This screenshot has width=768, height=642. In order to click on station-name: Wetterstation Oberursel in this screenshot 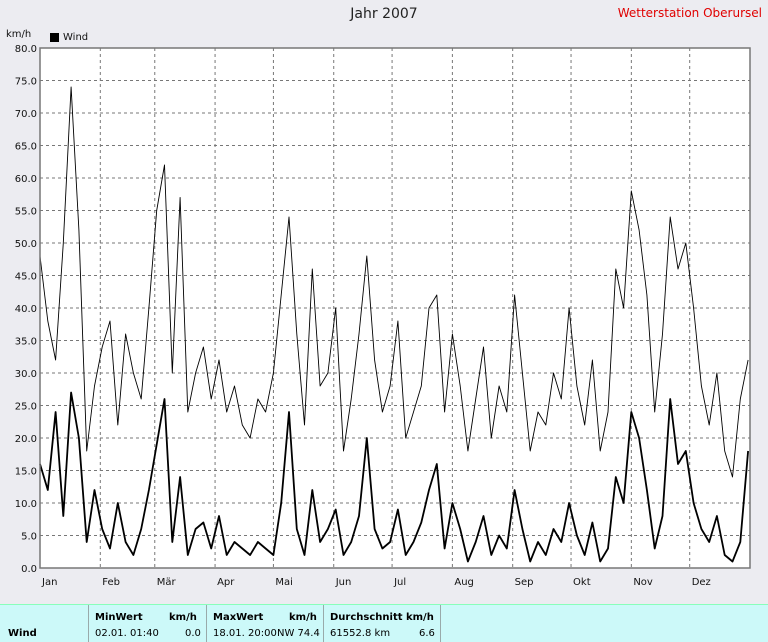, I will do `click(689, 13)`.